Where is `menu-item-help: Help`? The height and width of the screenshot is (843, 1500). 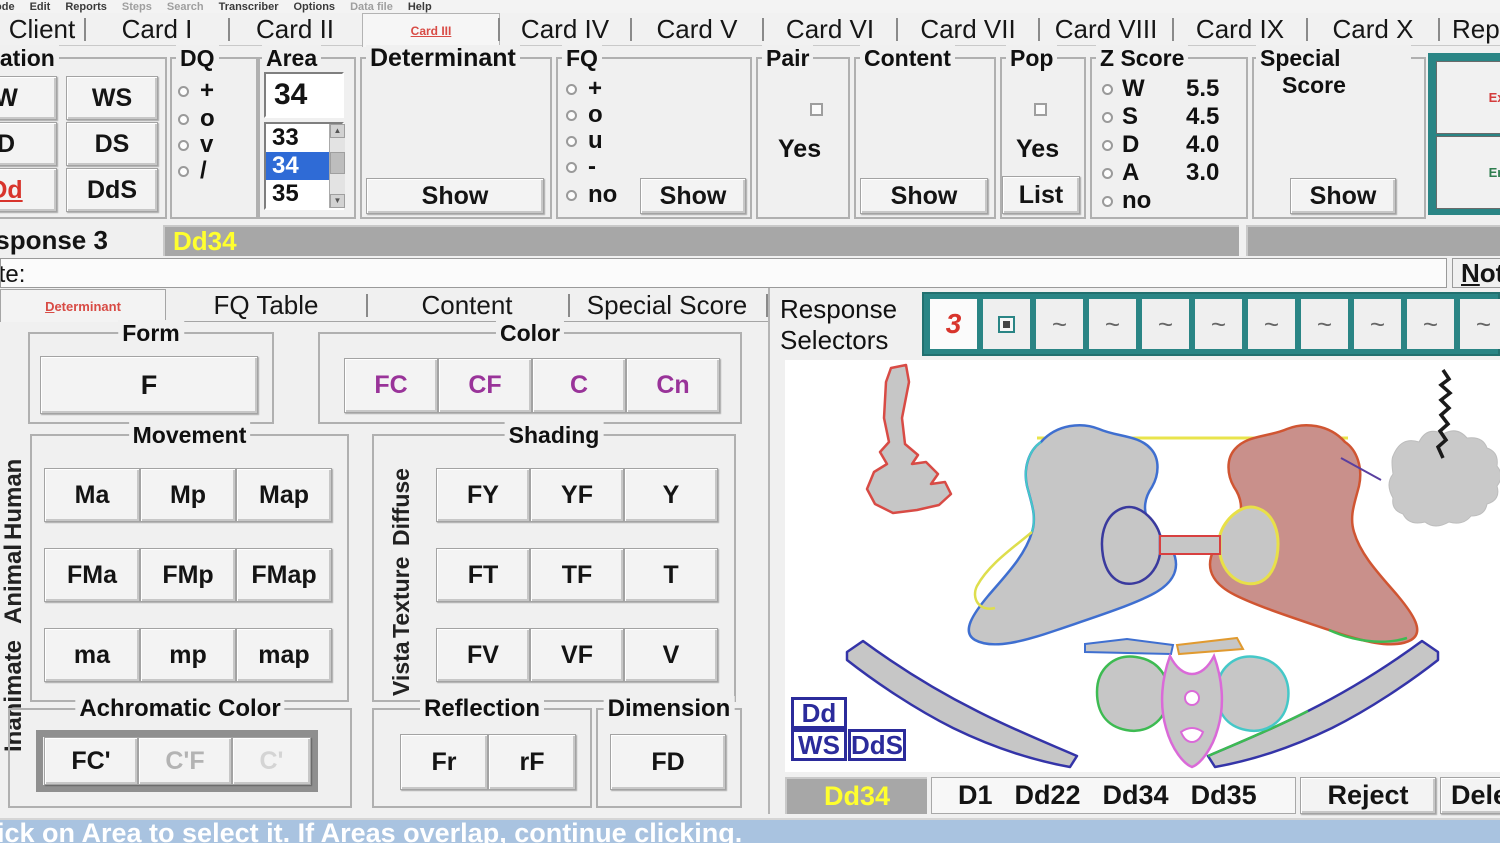
menu-item-help: Help is located at coordinates (419, 6).